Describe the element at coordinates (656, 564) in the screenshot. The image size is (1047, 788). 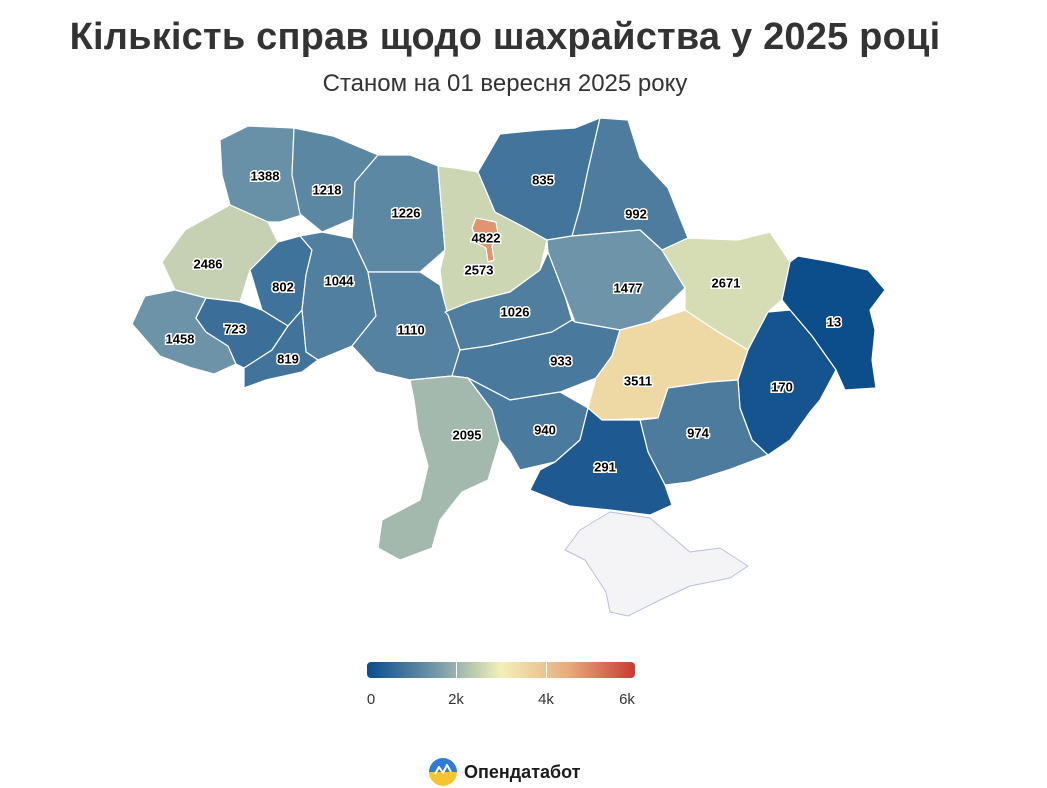
I see `region-crimea` at that location.